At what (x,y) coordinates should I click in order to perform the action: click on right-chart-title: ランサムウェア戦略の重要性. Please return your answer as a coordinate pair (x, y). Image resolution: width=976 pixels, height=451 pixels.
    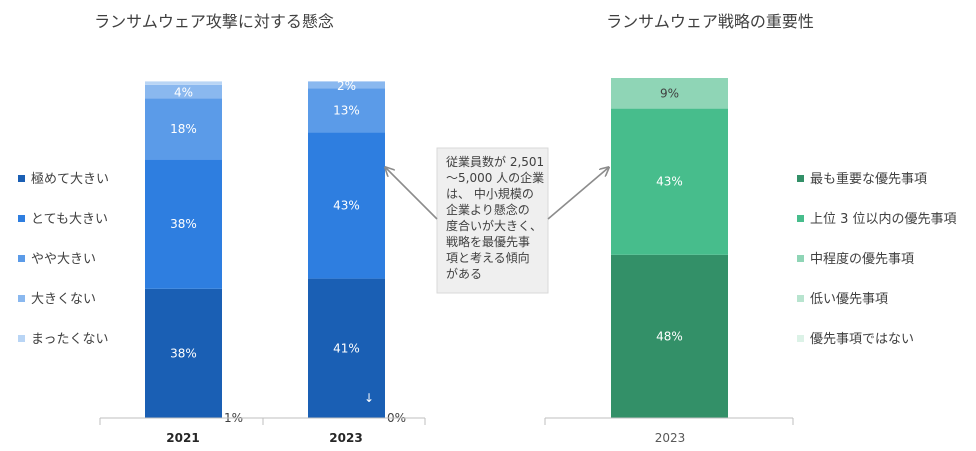
    Looking at the image, I should click on (710, 21).